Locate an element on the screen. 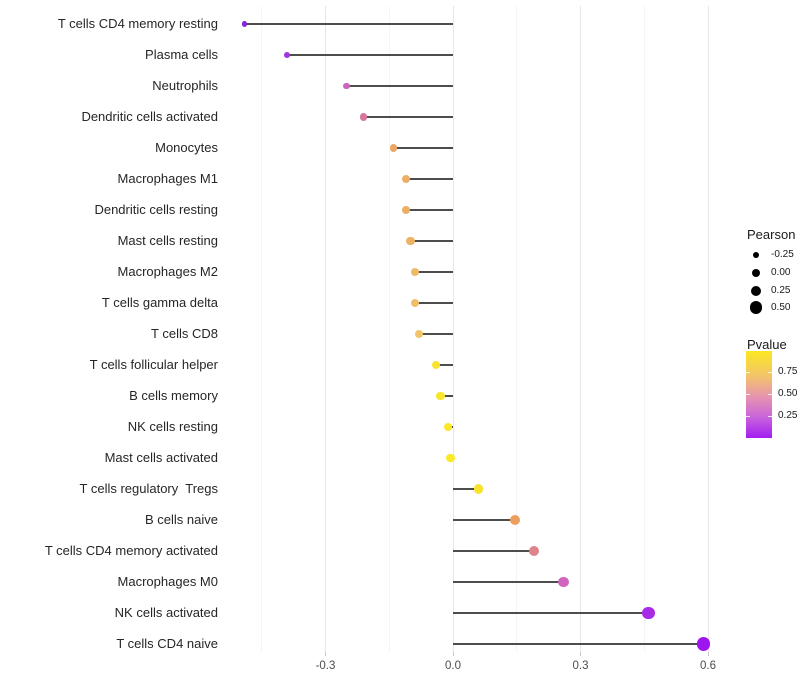 This screenshot has height=700, width=800. size-legend-value: -0.25 is located at coordinates (782, 254).